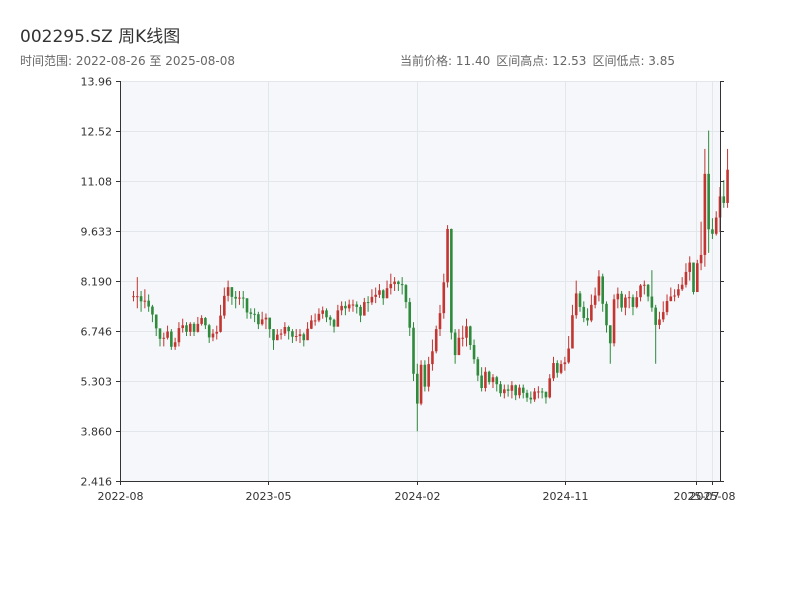  I want to click on y-tick-label: 13.96, so click(97, 82).